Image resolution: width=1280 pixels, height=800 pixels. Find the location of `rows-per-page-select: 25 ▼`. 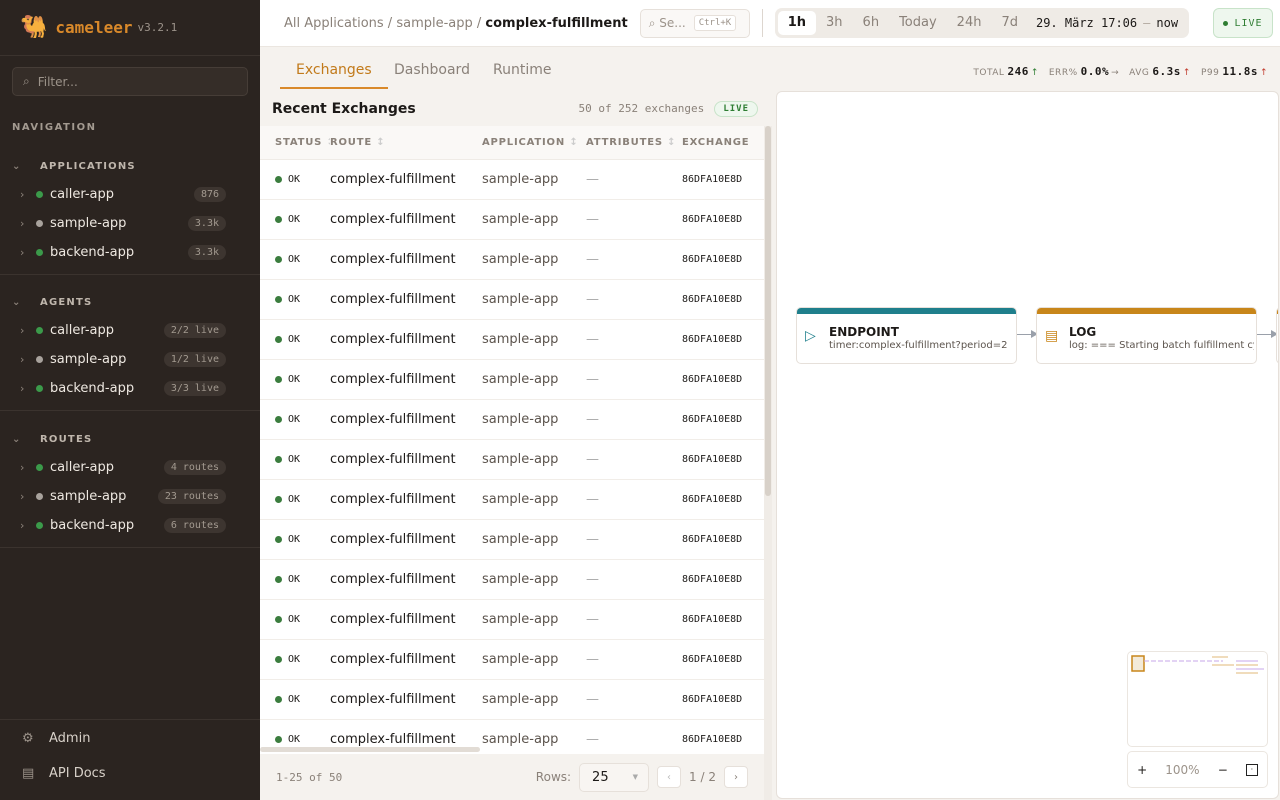

rows-per-page-select: 25 ▼ is located at coordinates (614, 777).